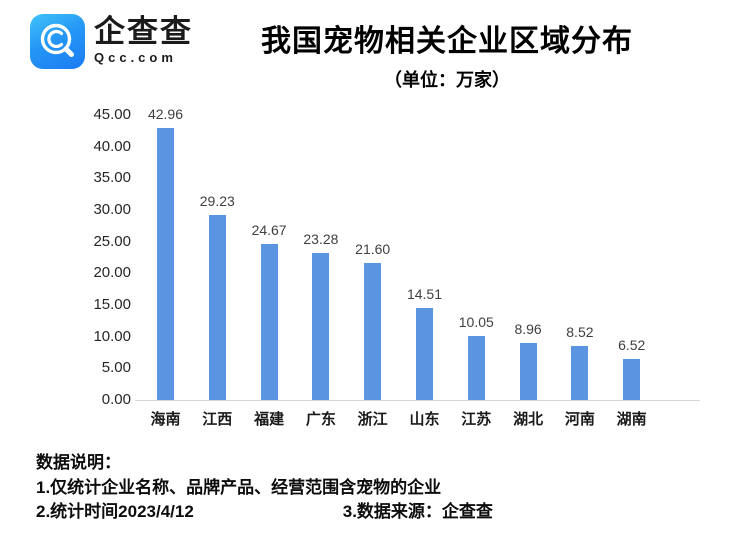  Describe the element at coordinates (528, 371) in the screenshot. I see `bar-湖北` at that location.